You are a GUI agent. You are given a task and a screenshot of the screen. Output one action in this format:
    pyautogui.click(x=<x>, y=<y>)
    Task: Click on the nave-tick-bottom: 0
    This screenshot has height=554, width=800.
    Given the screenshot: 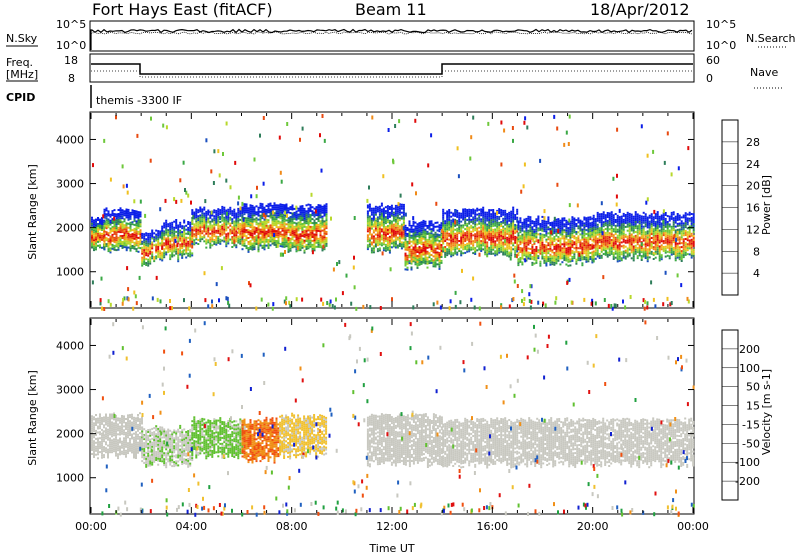 What is the action you would take?
    pyautogui.click(x=709, y=78)
    